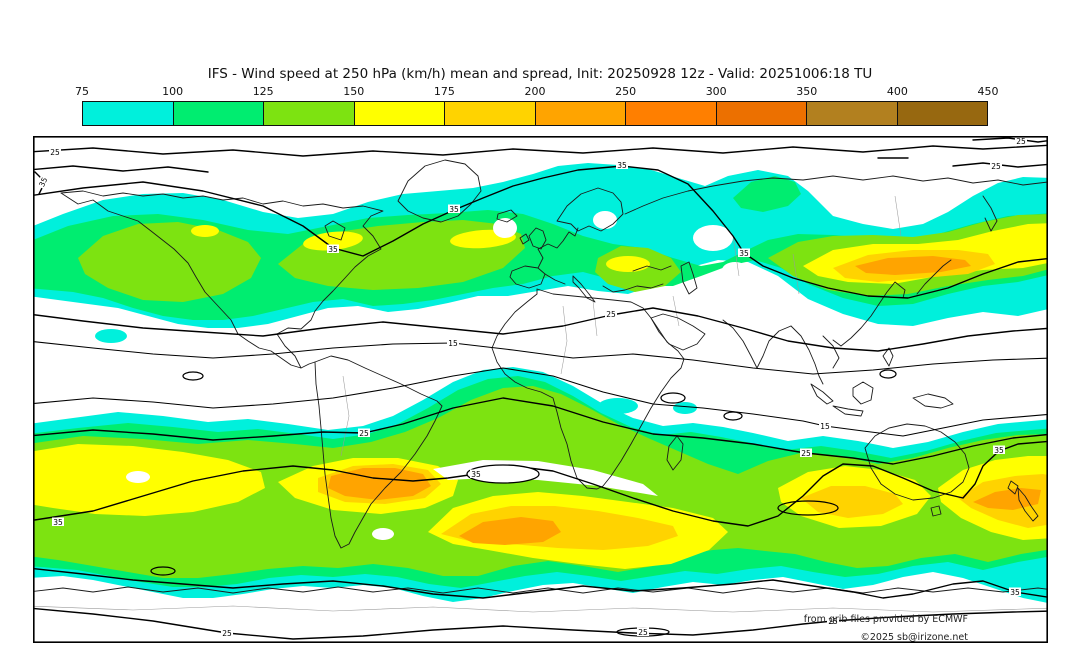  I want to click on legend-tick: 200, so click(535, 91).